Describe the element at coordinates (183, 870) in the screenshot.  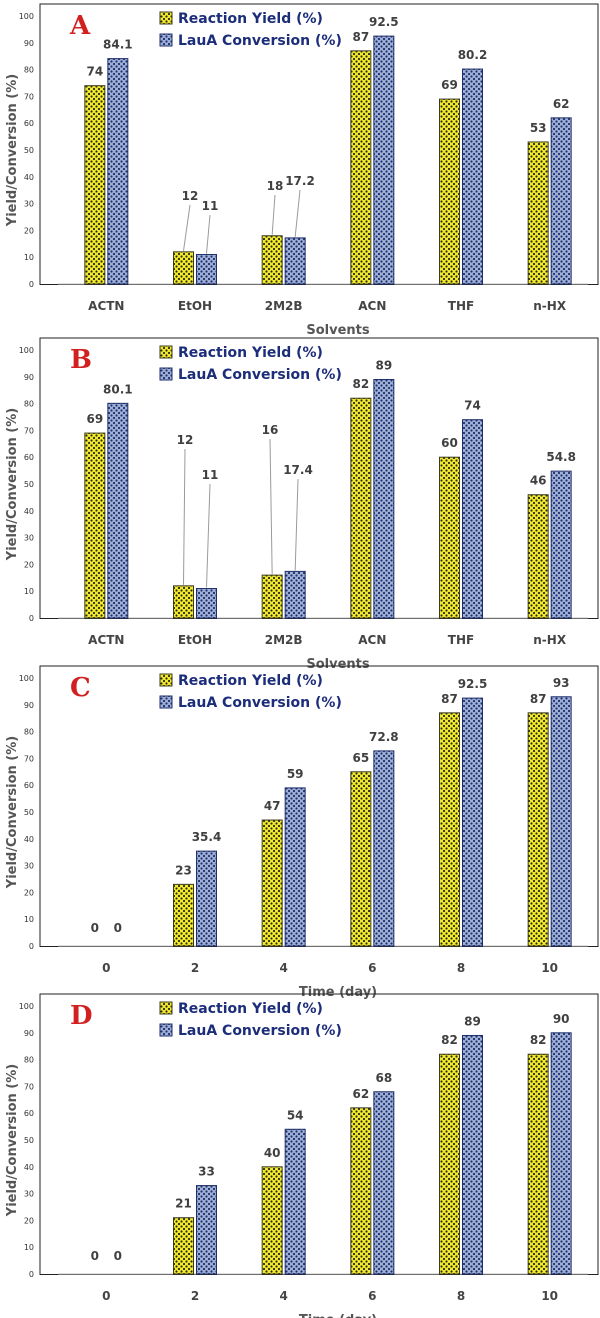
I see `data-label: 23` at that location.